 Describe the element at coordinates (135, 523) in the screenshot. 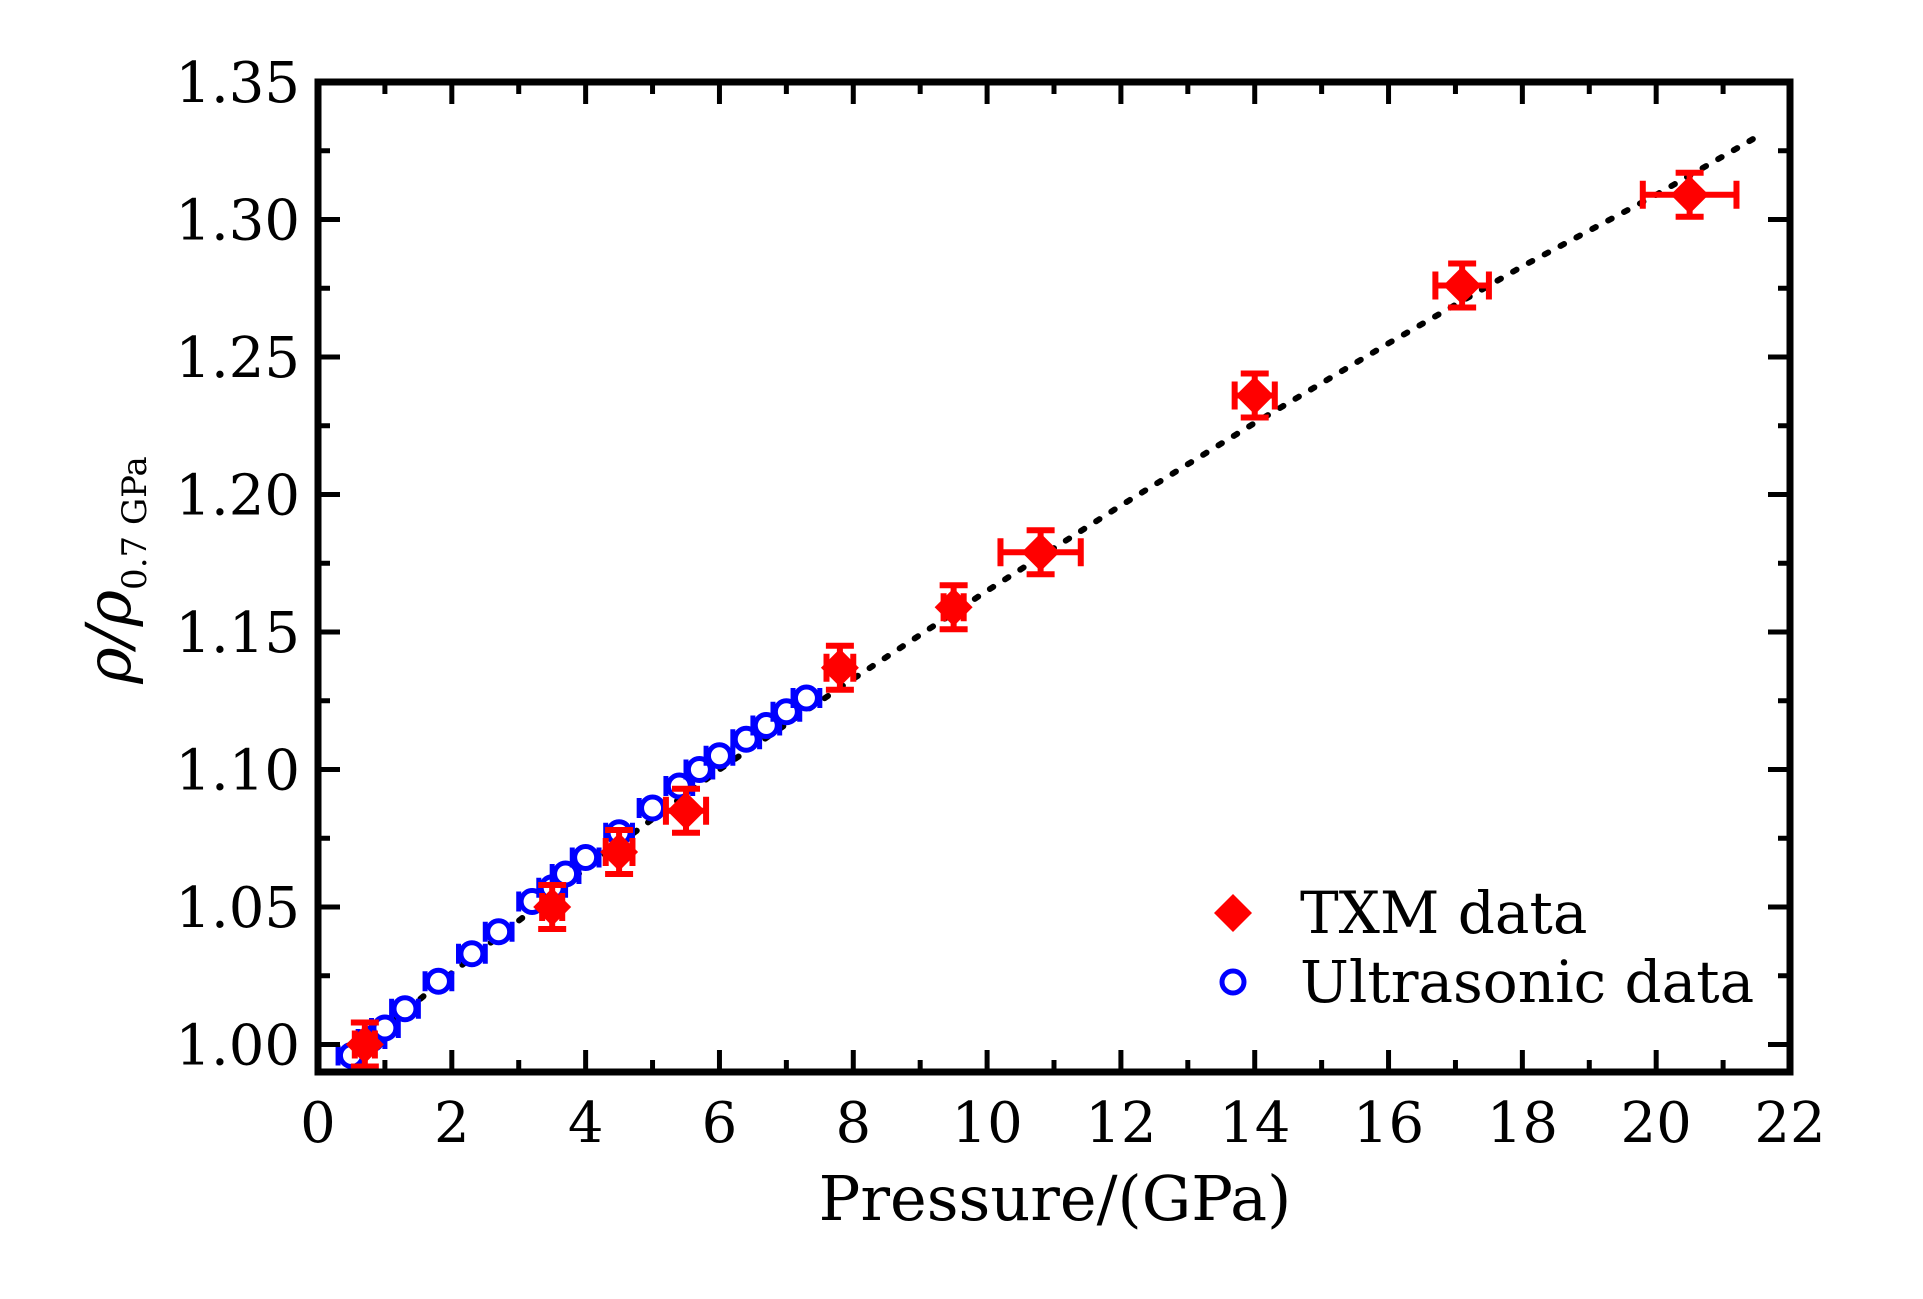

I see `y-axis-title-subscript: 0.7 GPa` at that location.